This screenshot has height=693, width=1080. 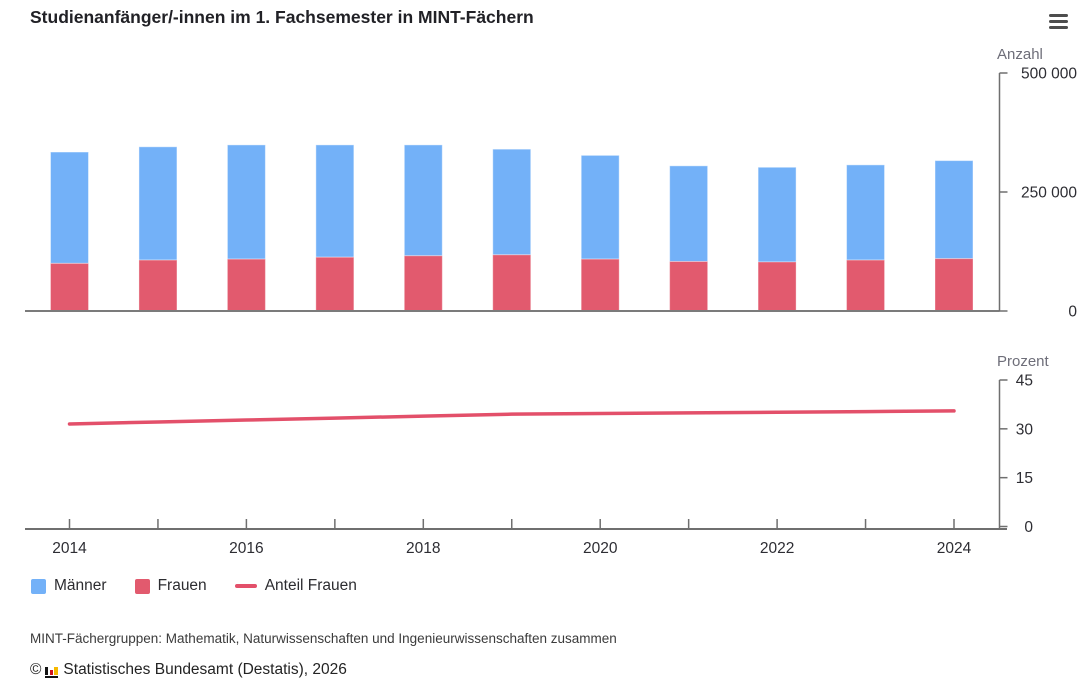 I want to click on year-label-2014: 2014, so click(x=69, y=548).